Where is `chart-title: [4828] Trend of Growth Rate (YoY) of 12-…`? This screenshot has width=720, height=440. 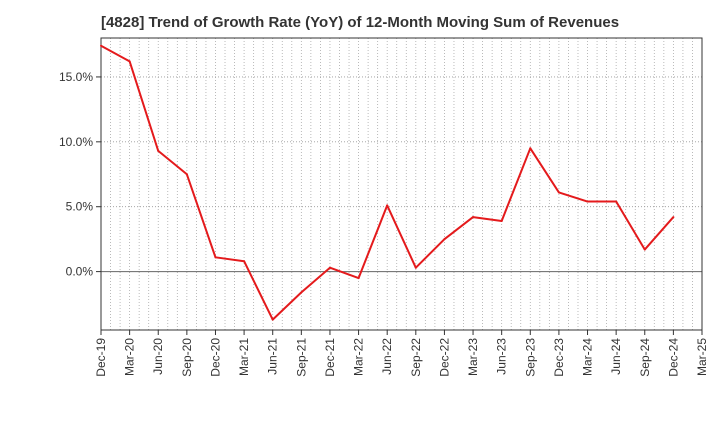 chart-title: [4828] Trend of Growth Rate (YoY) of 12-… is located at coordinates (360, 22).